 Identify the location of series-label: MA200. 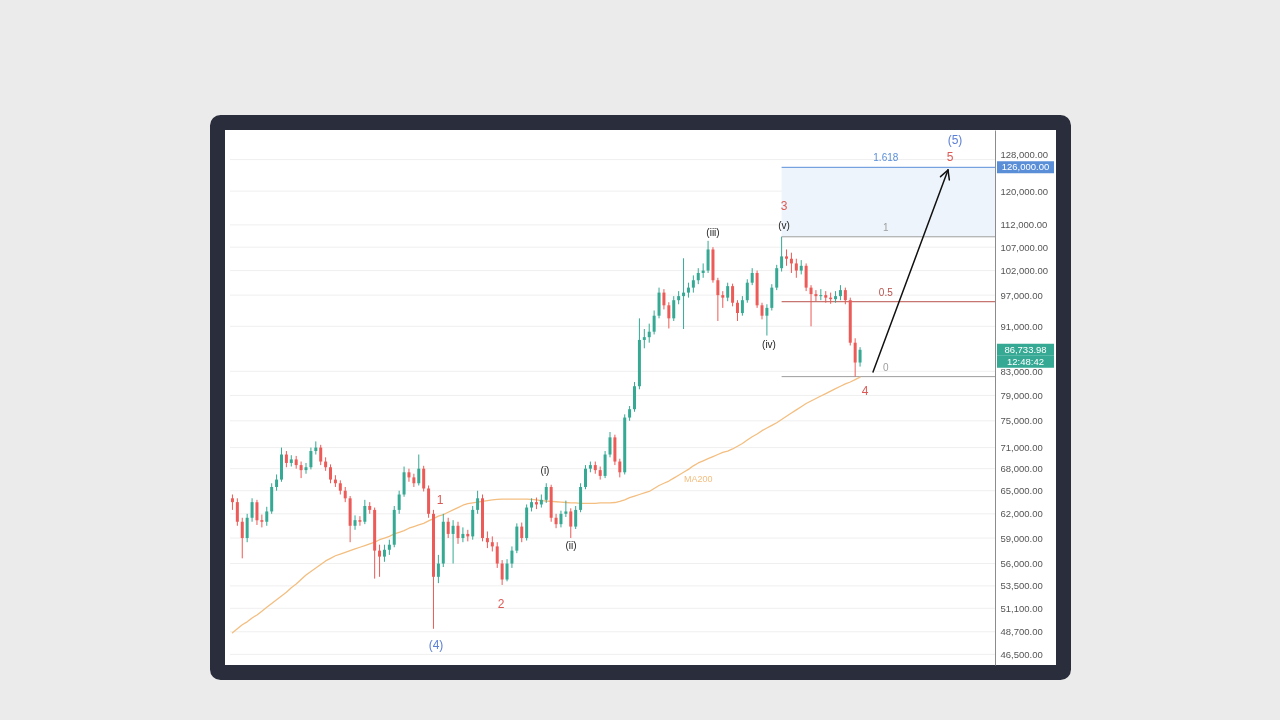
(698, 478).